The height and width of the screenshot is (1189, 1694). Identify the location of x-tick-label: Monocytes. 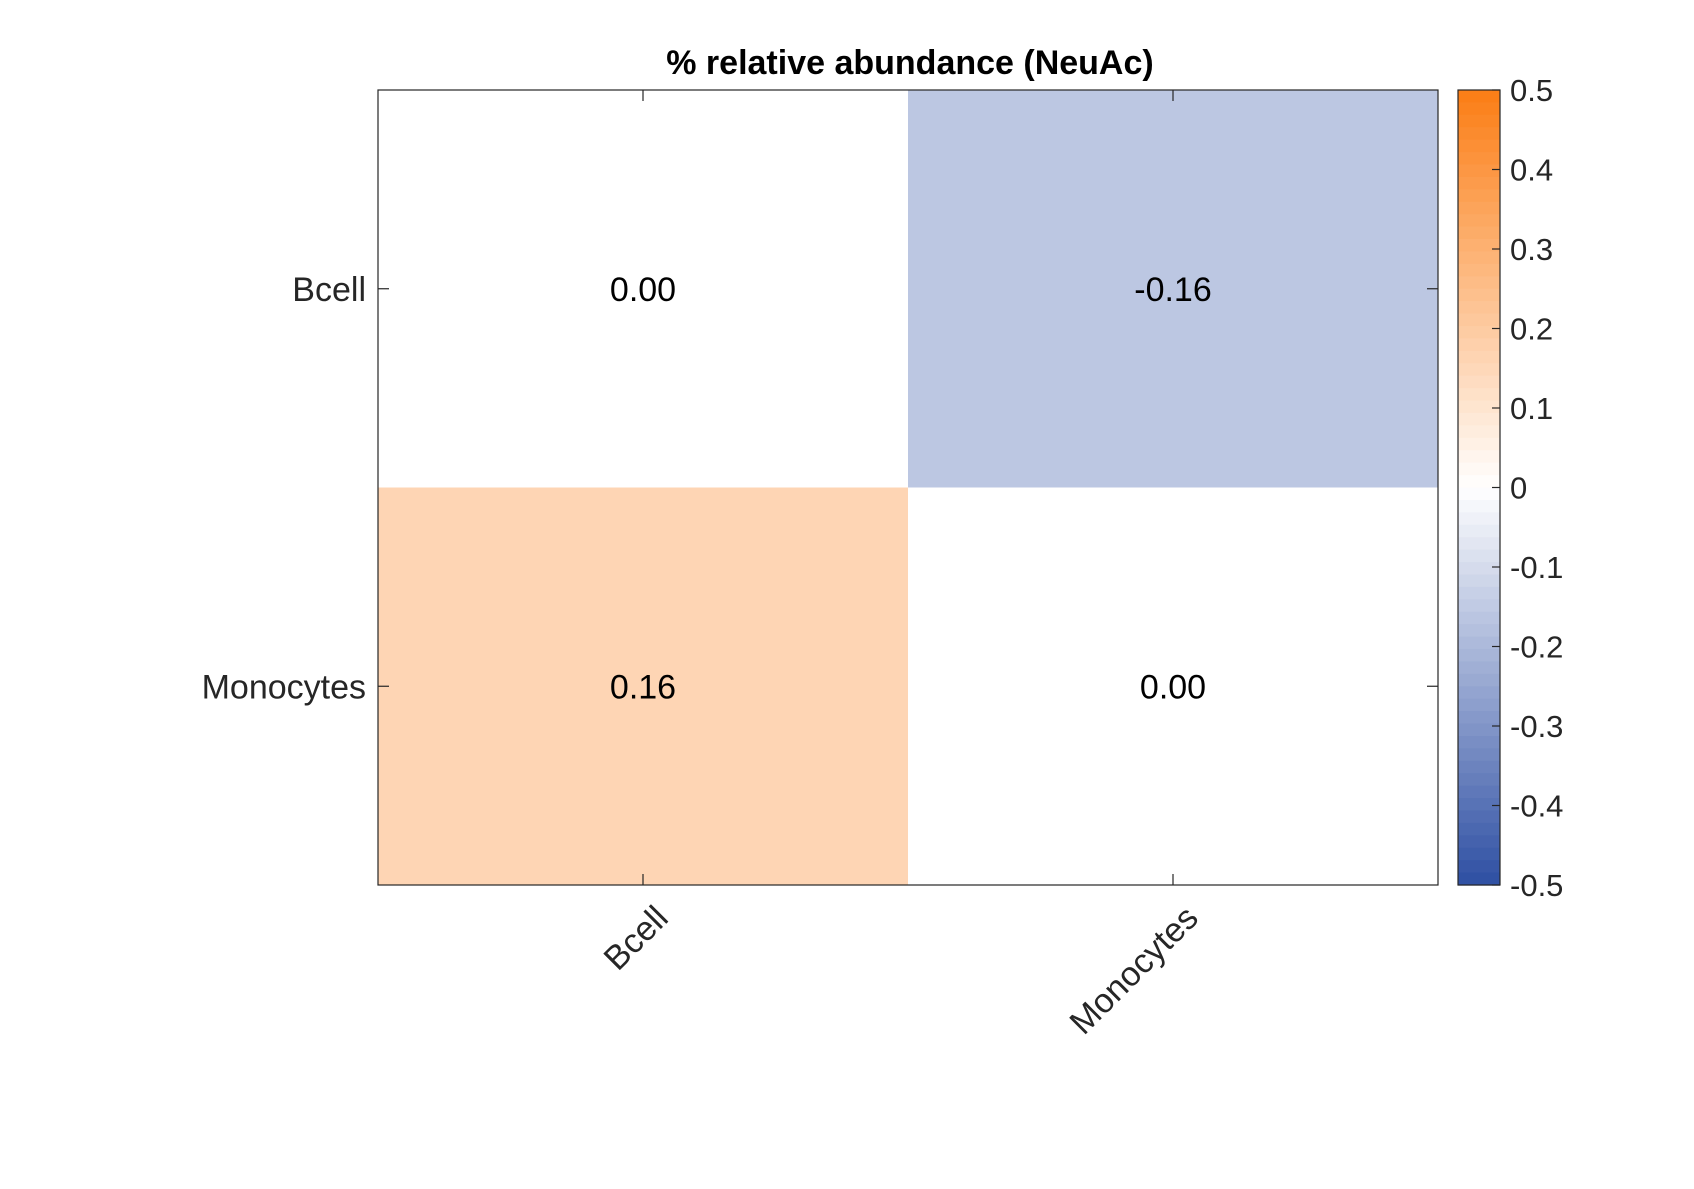
(1134, 970).